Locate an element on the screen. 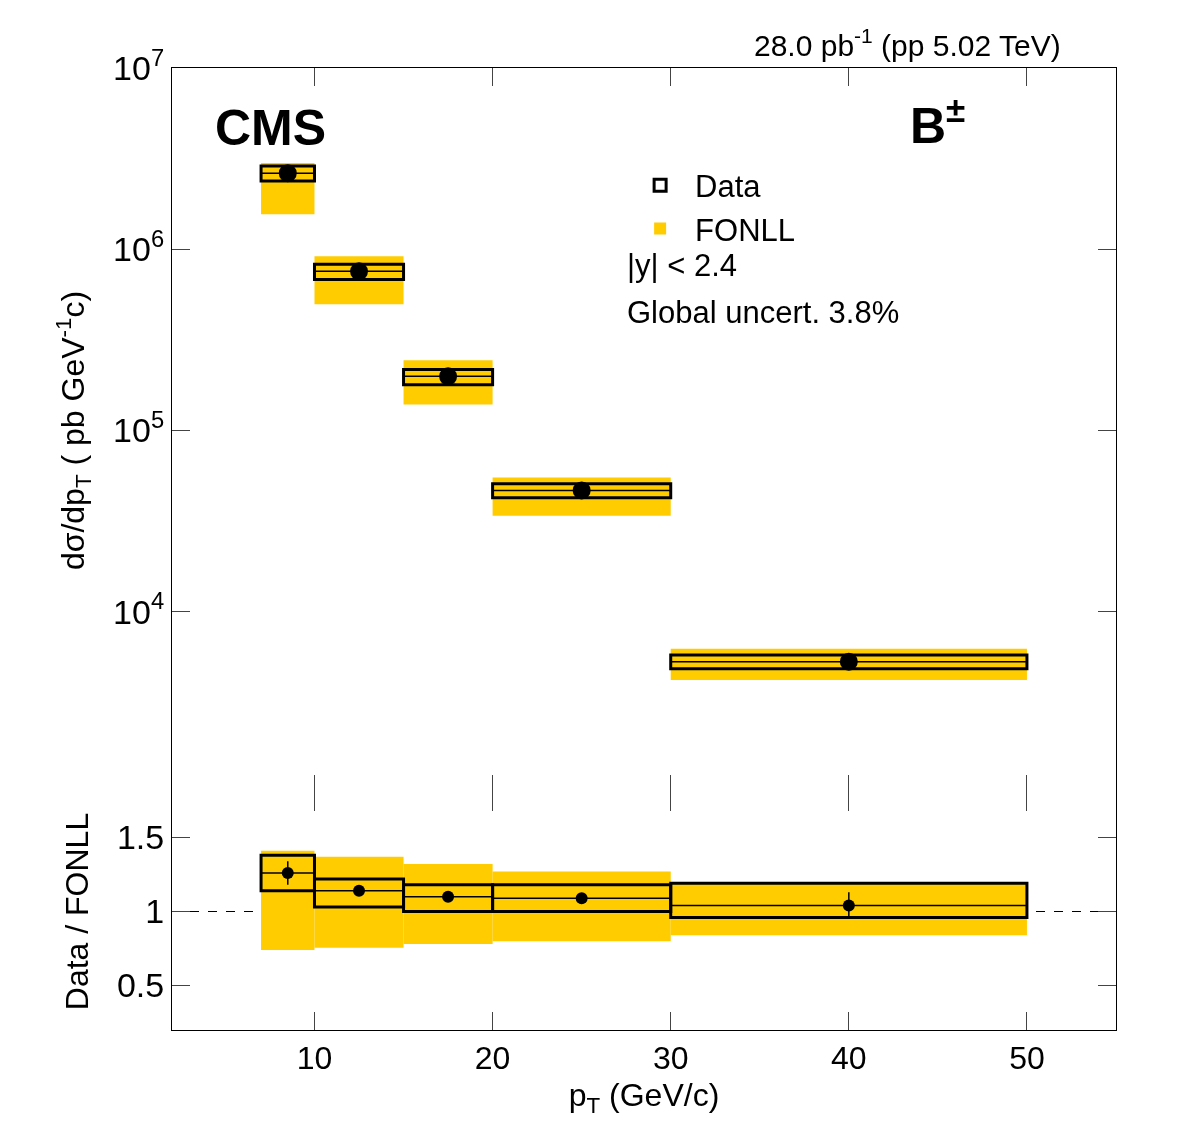 Image resolution: width=1182 pixels, height=1134 pixels. legend-label: FONLL is located at coordinates (745, 230).